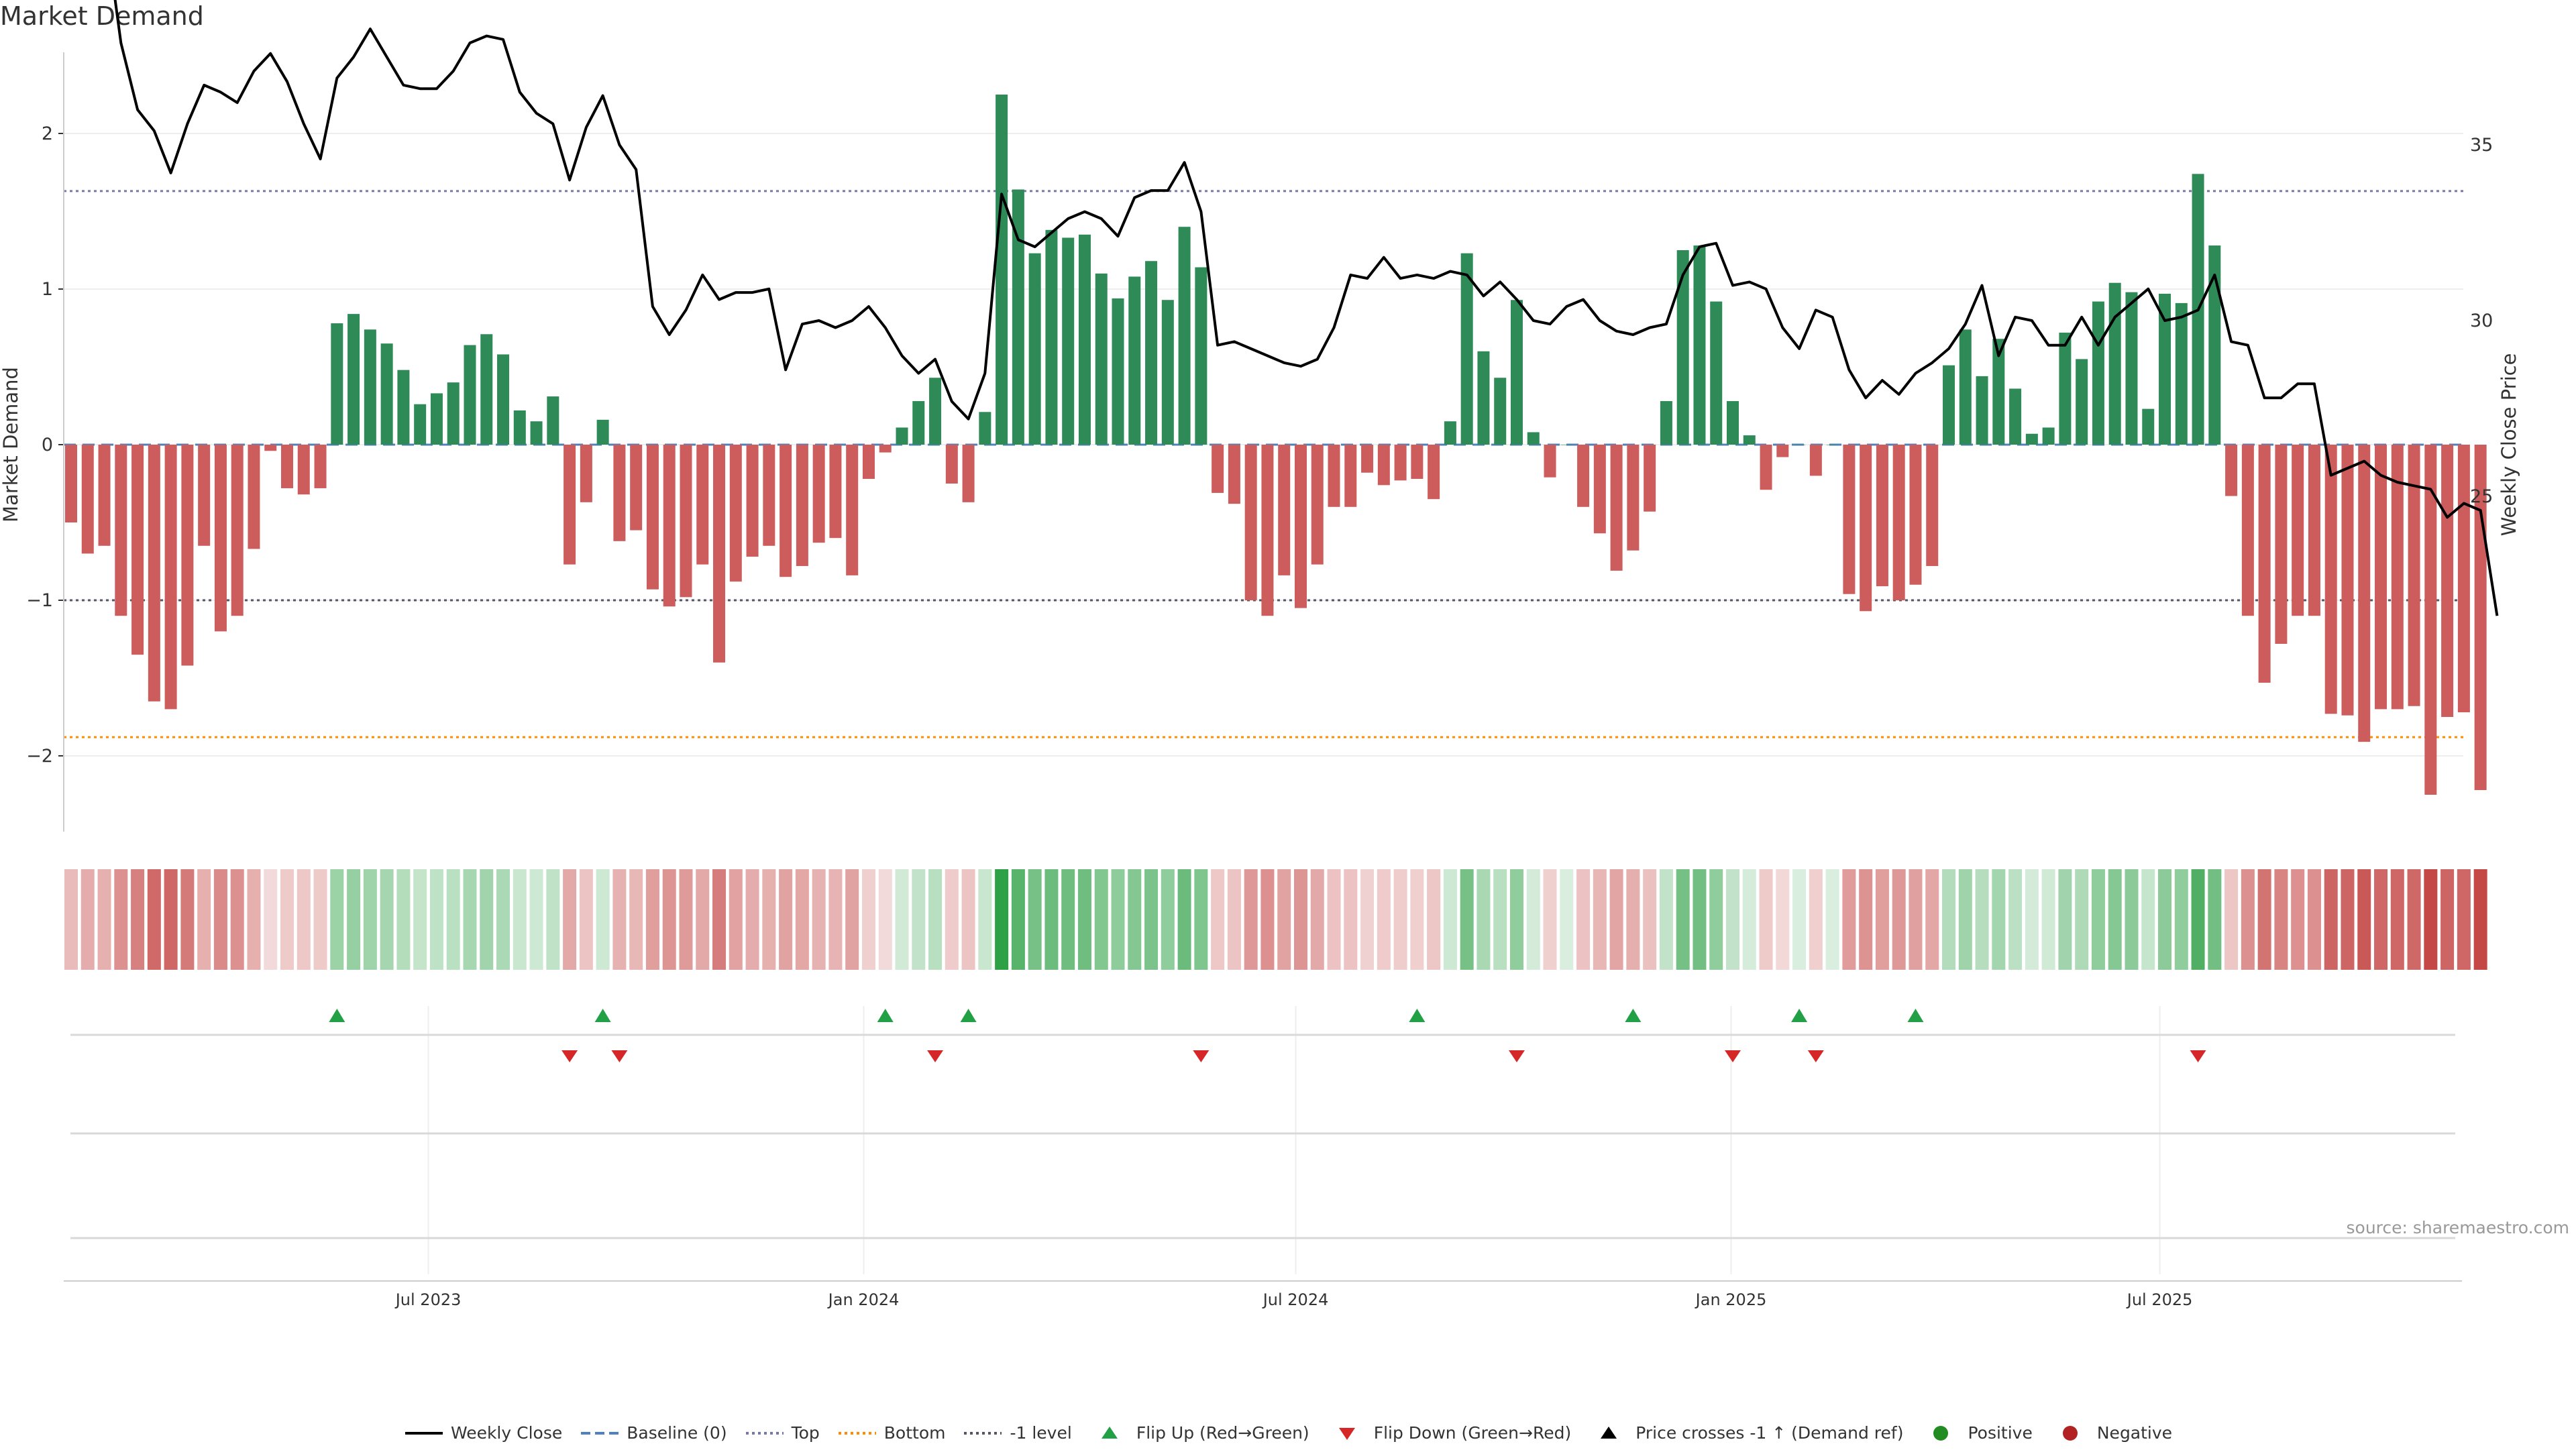  What do you see at coordinates (1041, 1433) in the screenshot?
I see `legend-label: -1 level` at bounding box center [1041, 1433].